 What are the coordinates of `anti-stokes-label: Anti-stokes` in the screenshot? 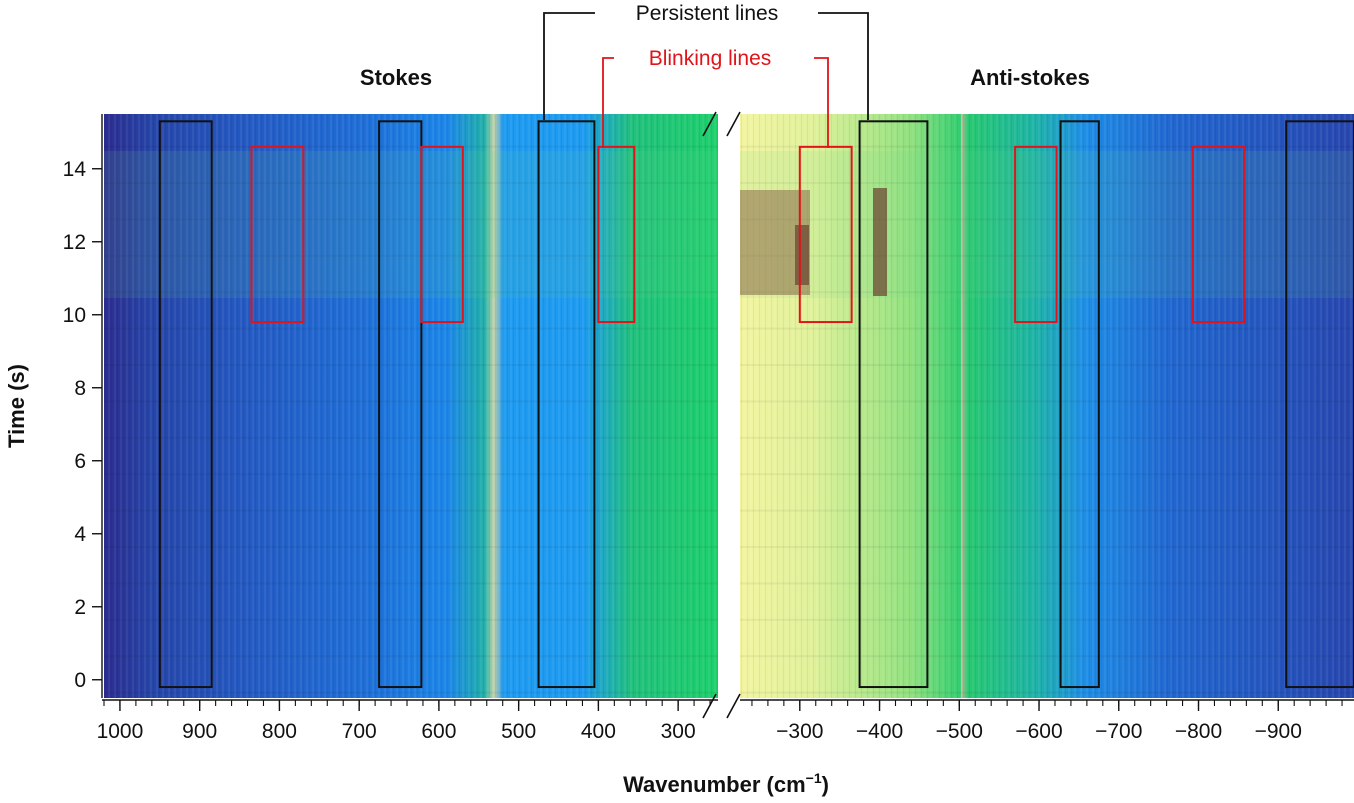 It's located at (1030, 77).